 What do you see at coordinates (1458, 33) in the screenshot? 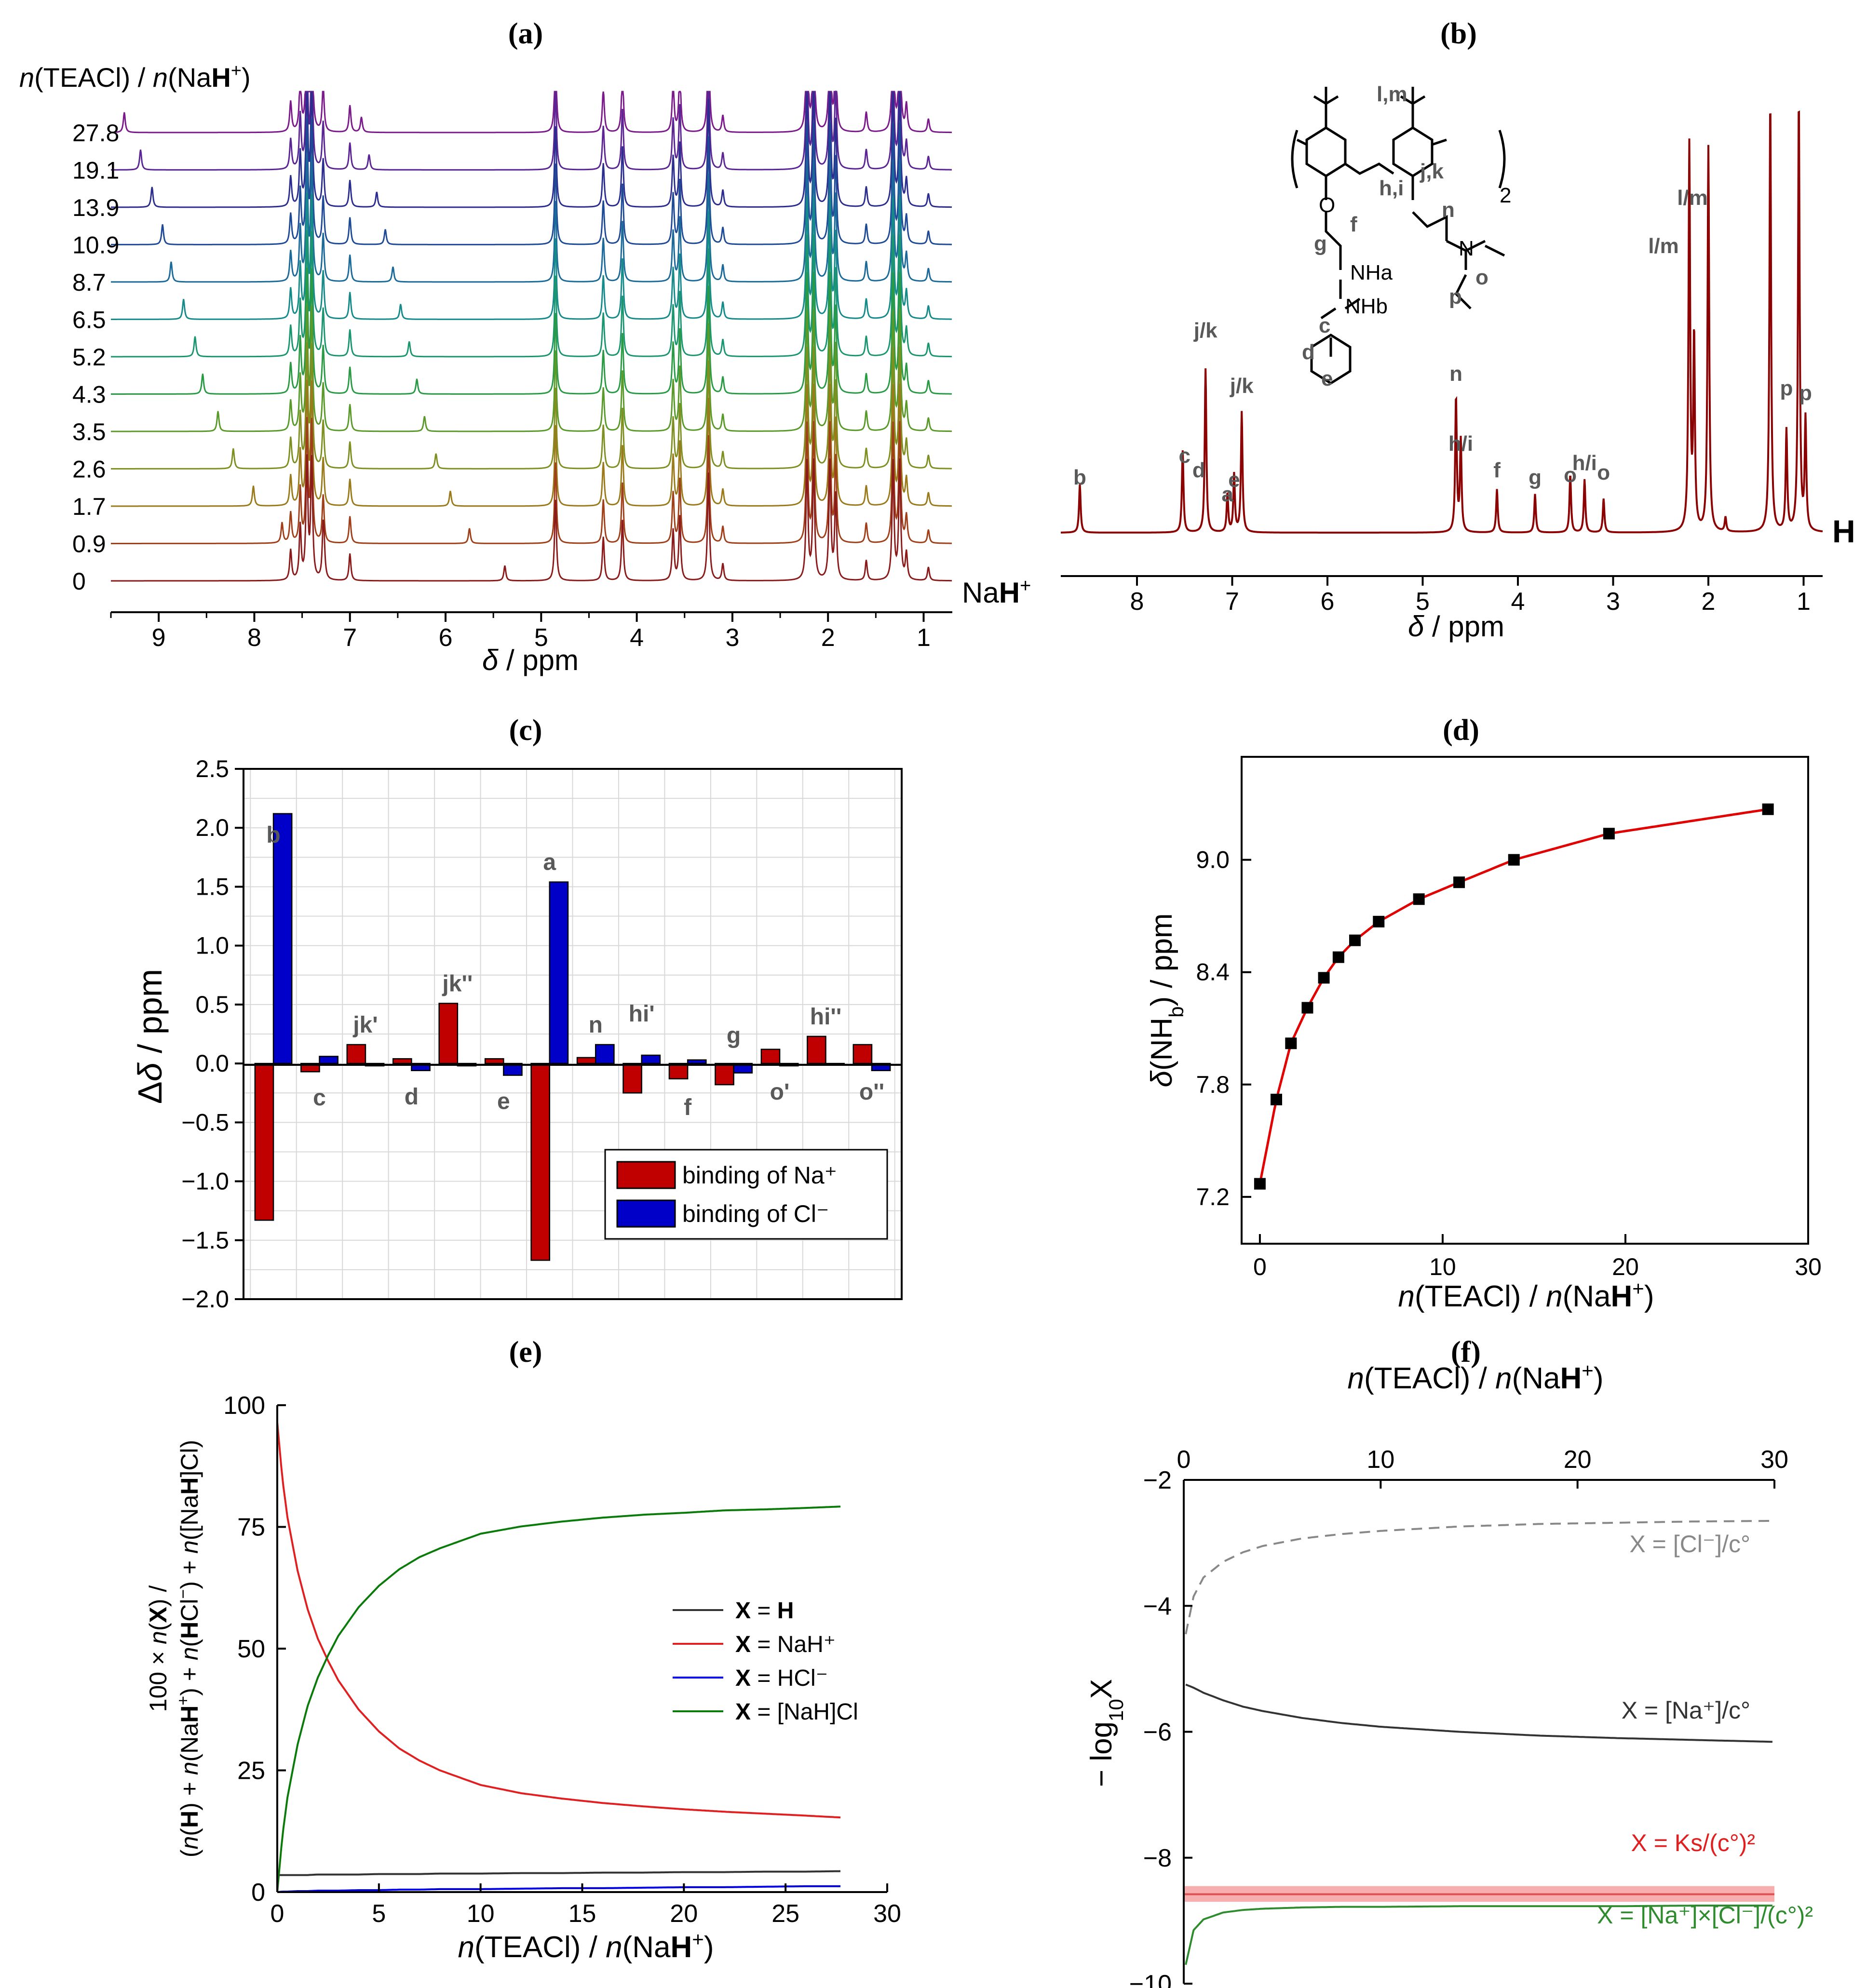
I see `panel-b-title: (b)` at bounding box center [1458, 33].